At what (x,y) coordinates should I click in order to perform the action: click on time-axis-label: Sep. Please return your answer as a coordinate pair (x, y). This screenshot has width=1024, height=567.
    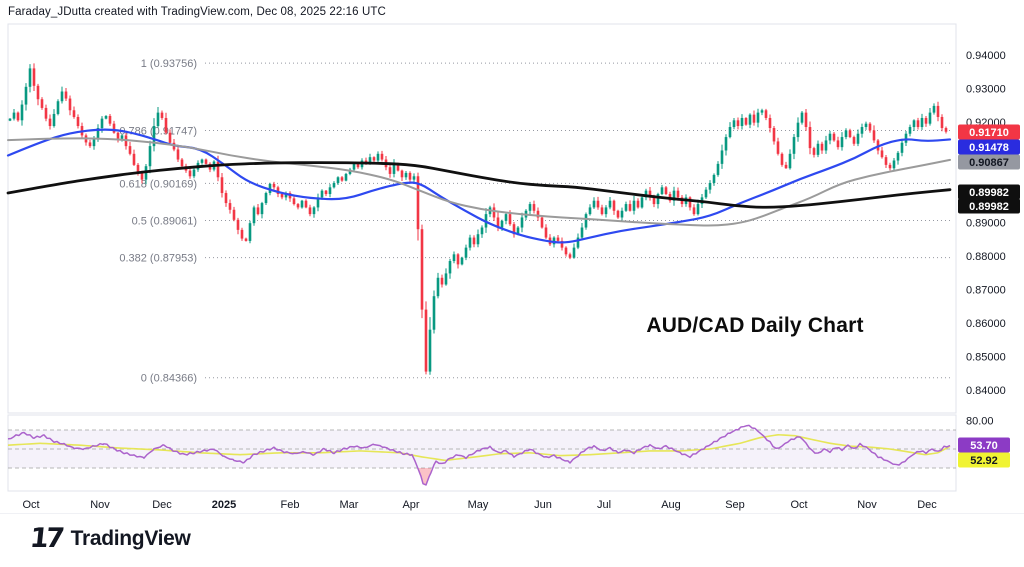
    Looking at the image, I should click on (735, 505).